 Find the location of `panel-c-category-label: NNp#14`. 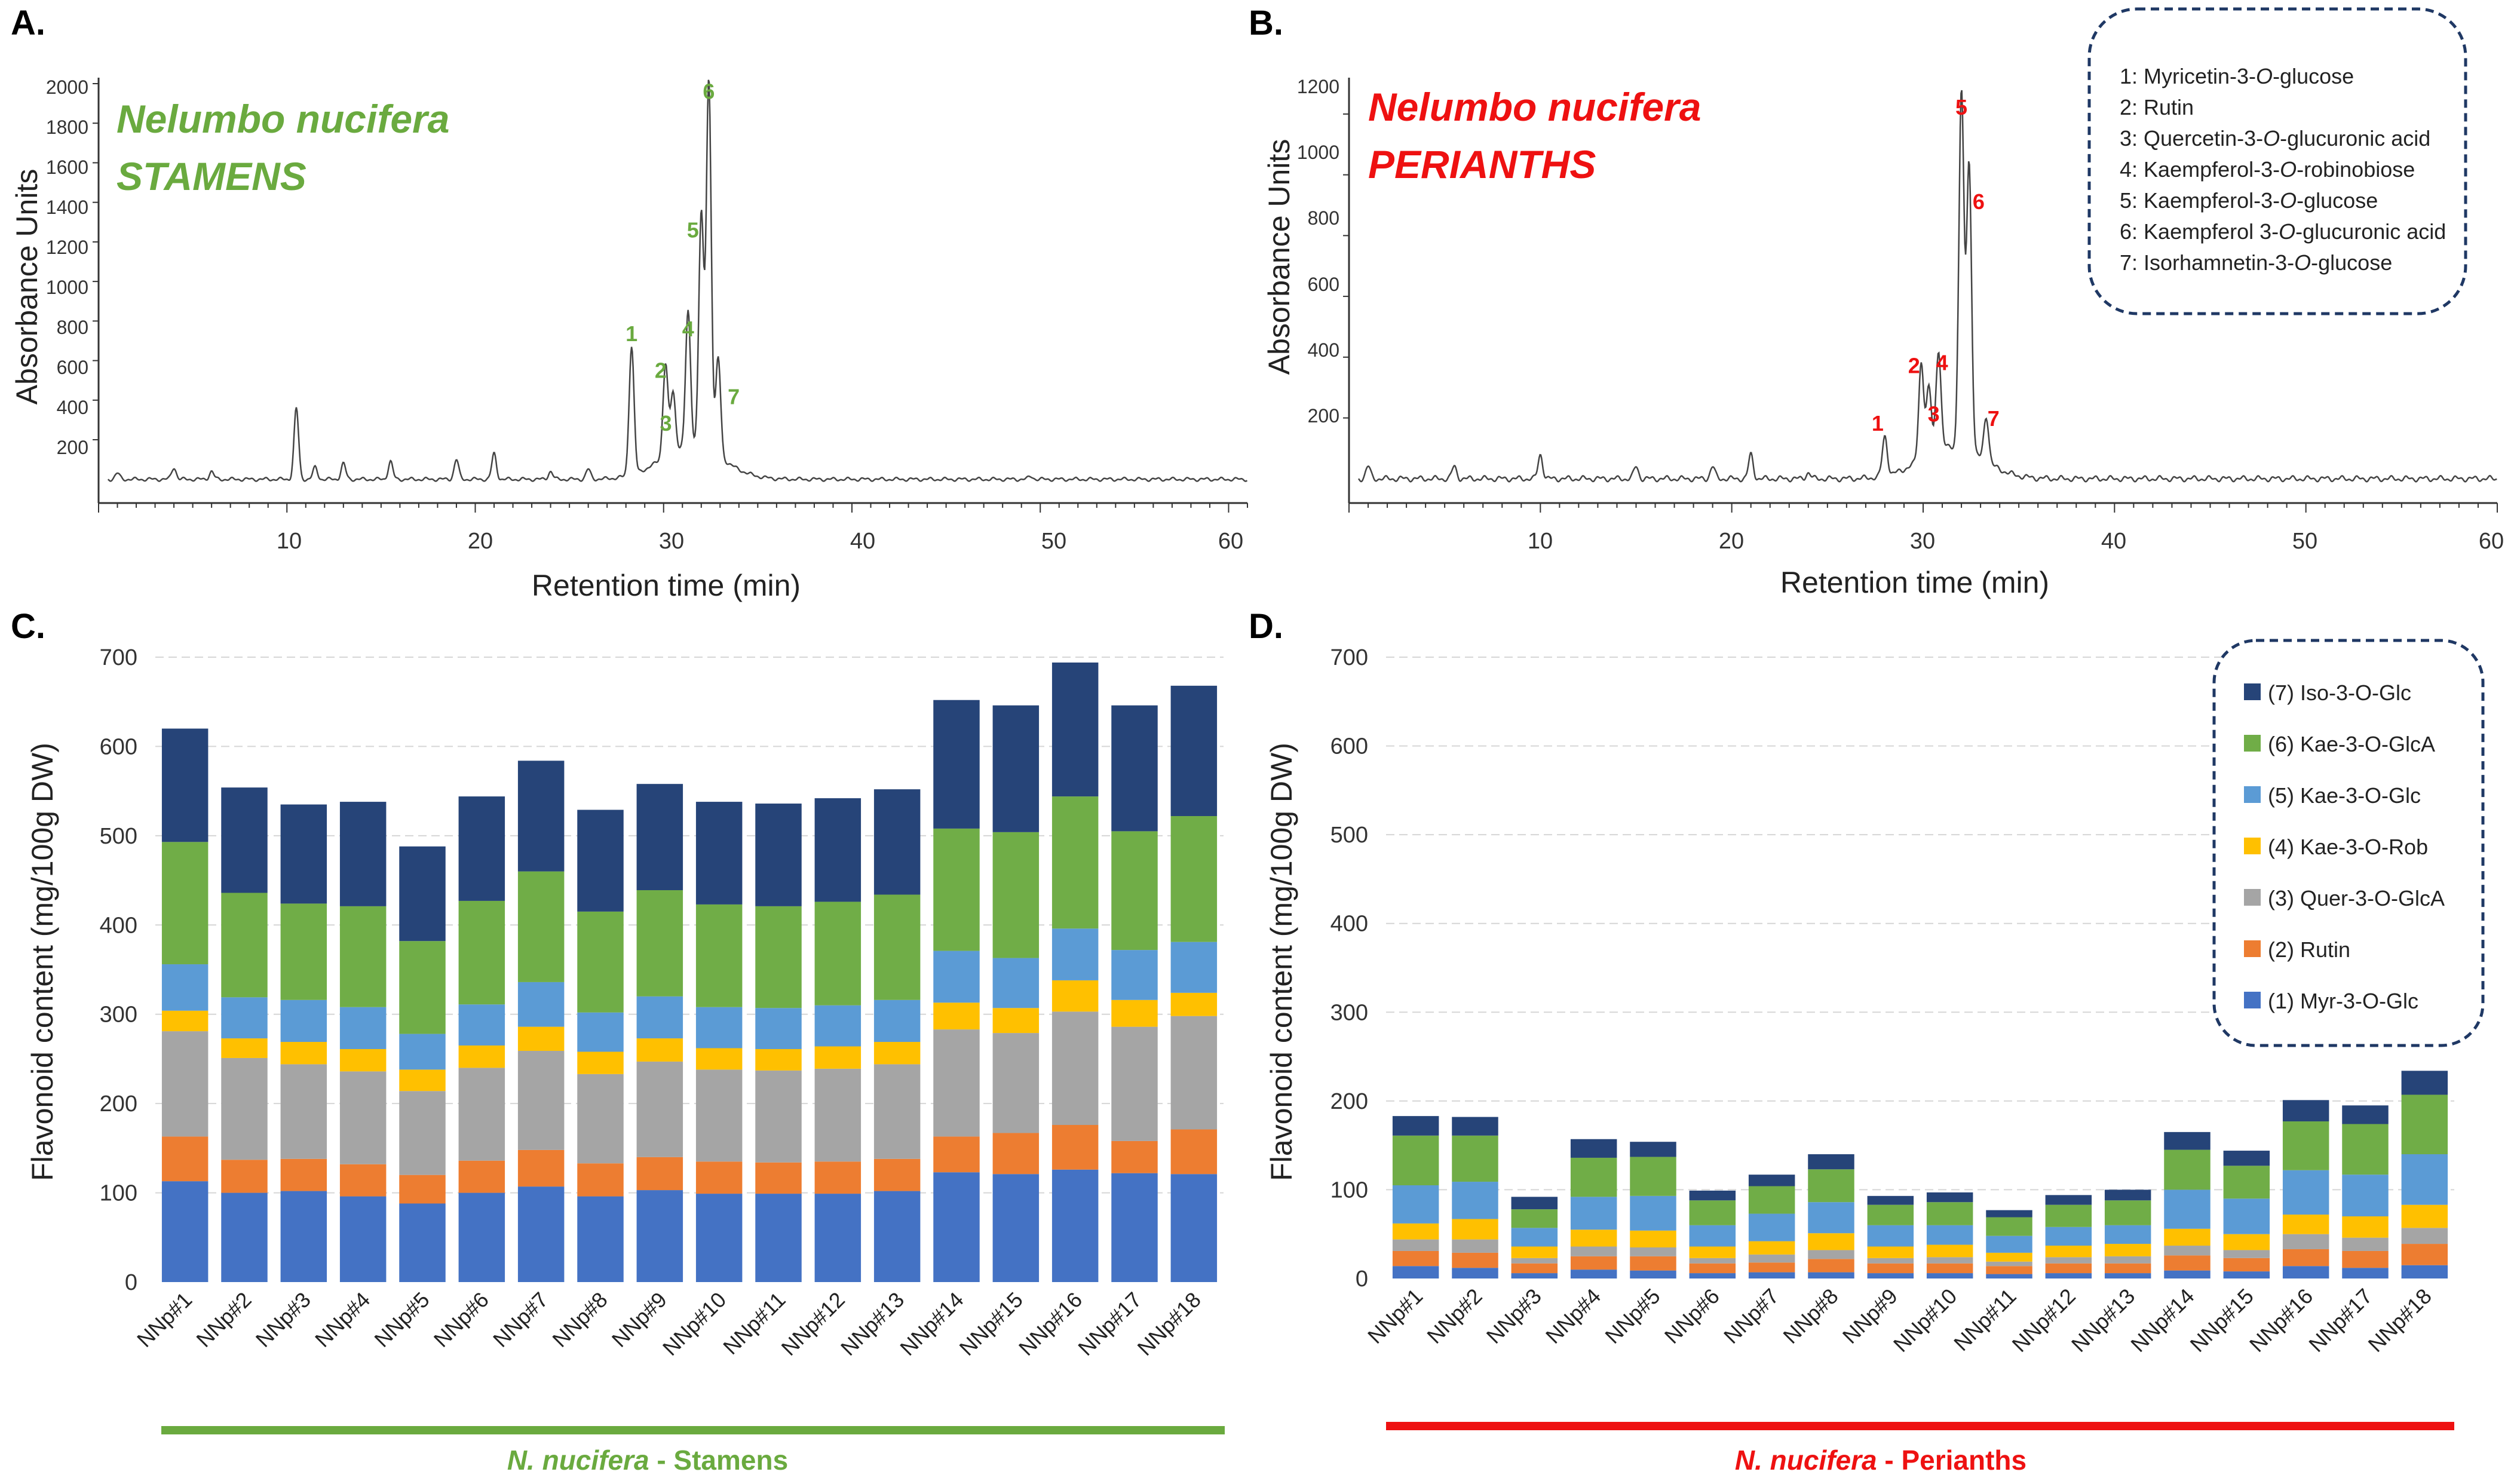

panel-c-category-label: NNp#14 is located at coordinates (931, 1323).